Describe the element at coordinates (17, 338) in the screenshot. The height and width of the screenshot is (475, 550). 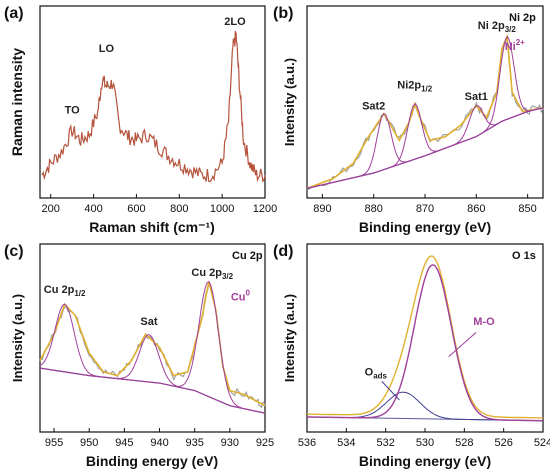
I see `panel-c-ylabel: Intensity (a.u.)` at that location.